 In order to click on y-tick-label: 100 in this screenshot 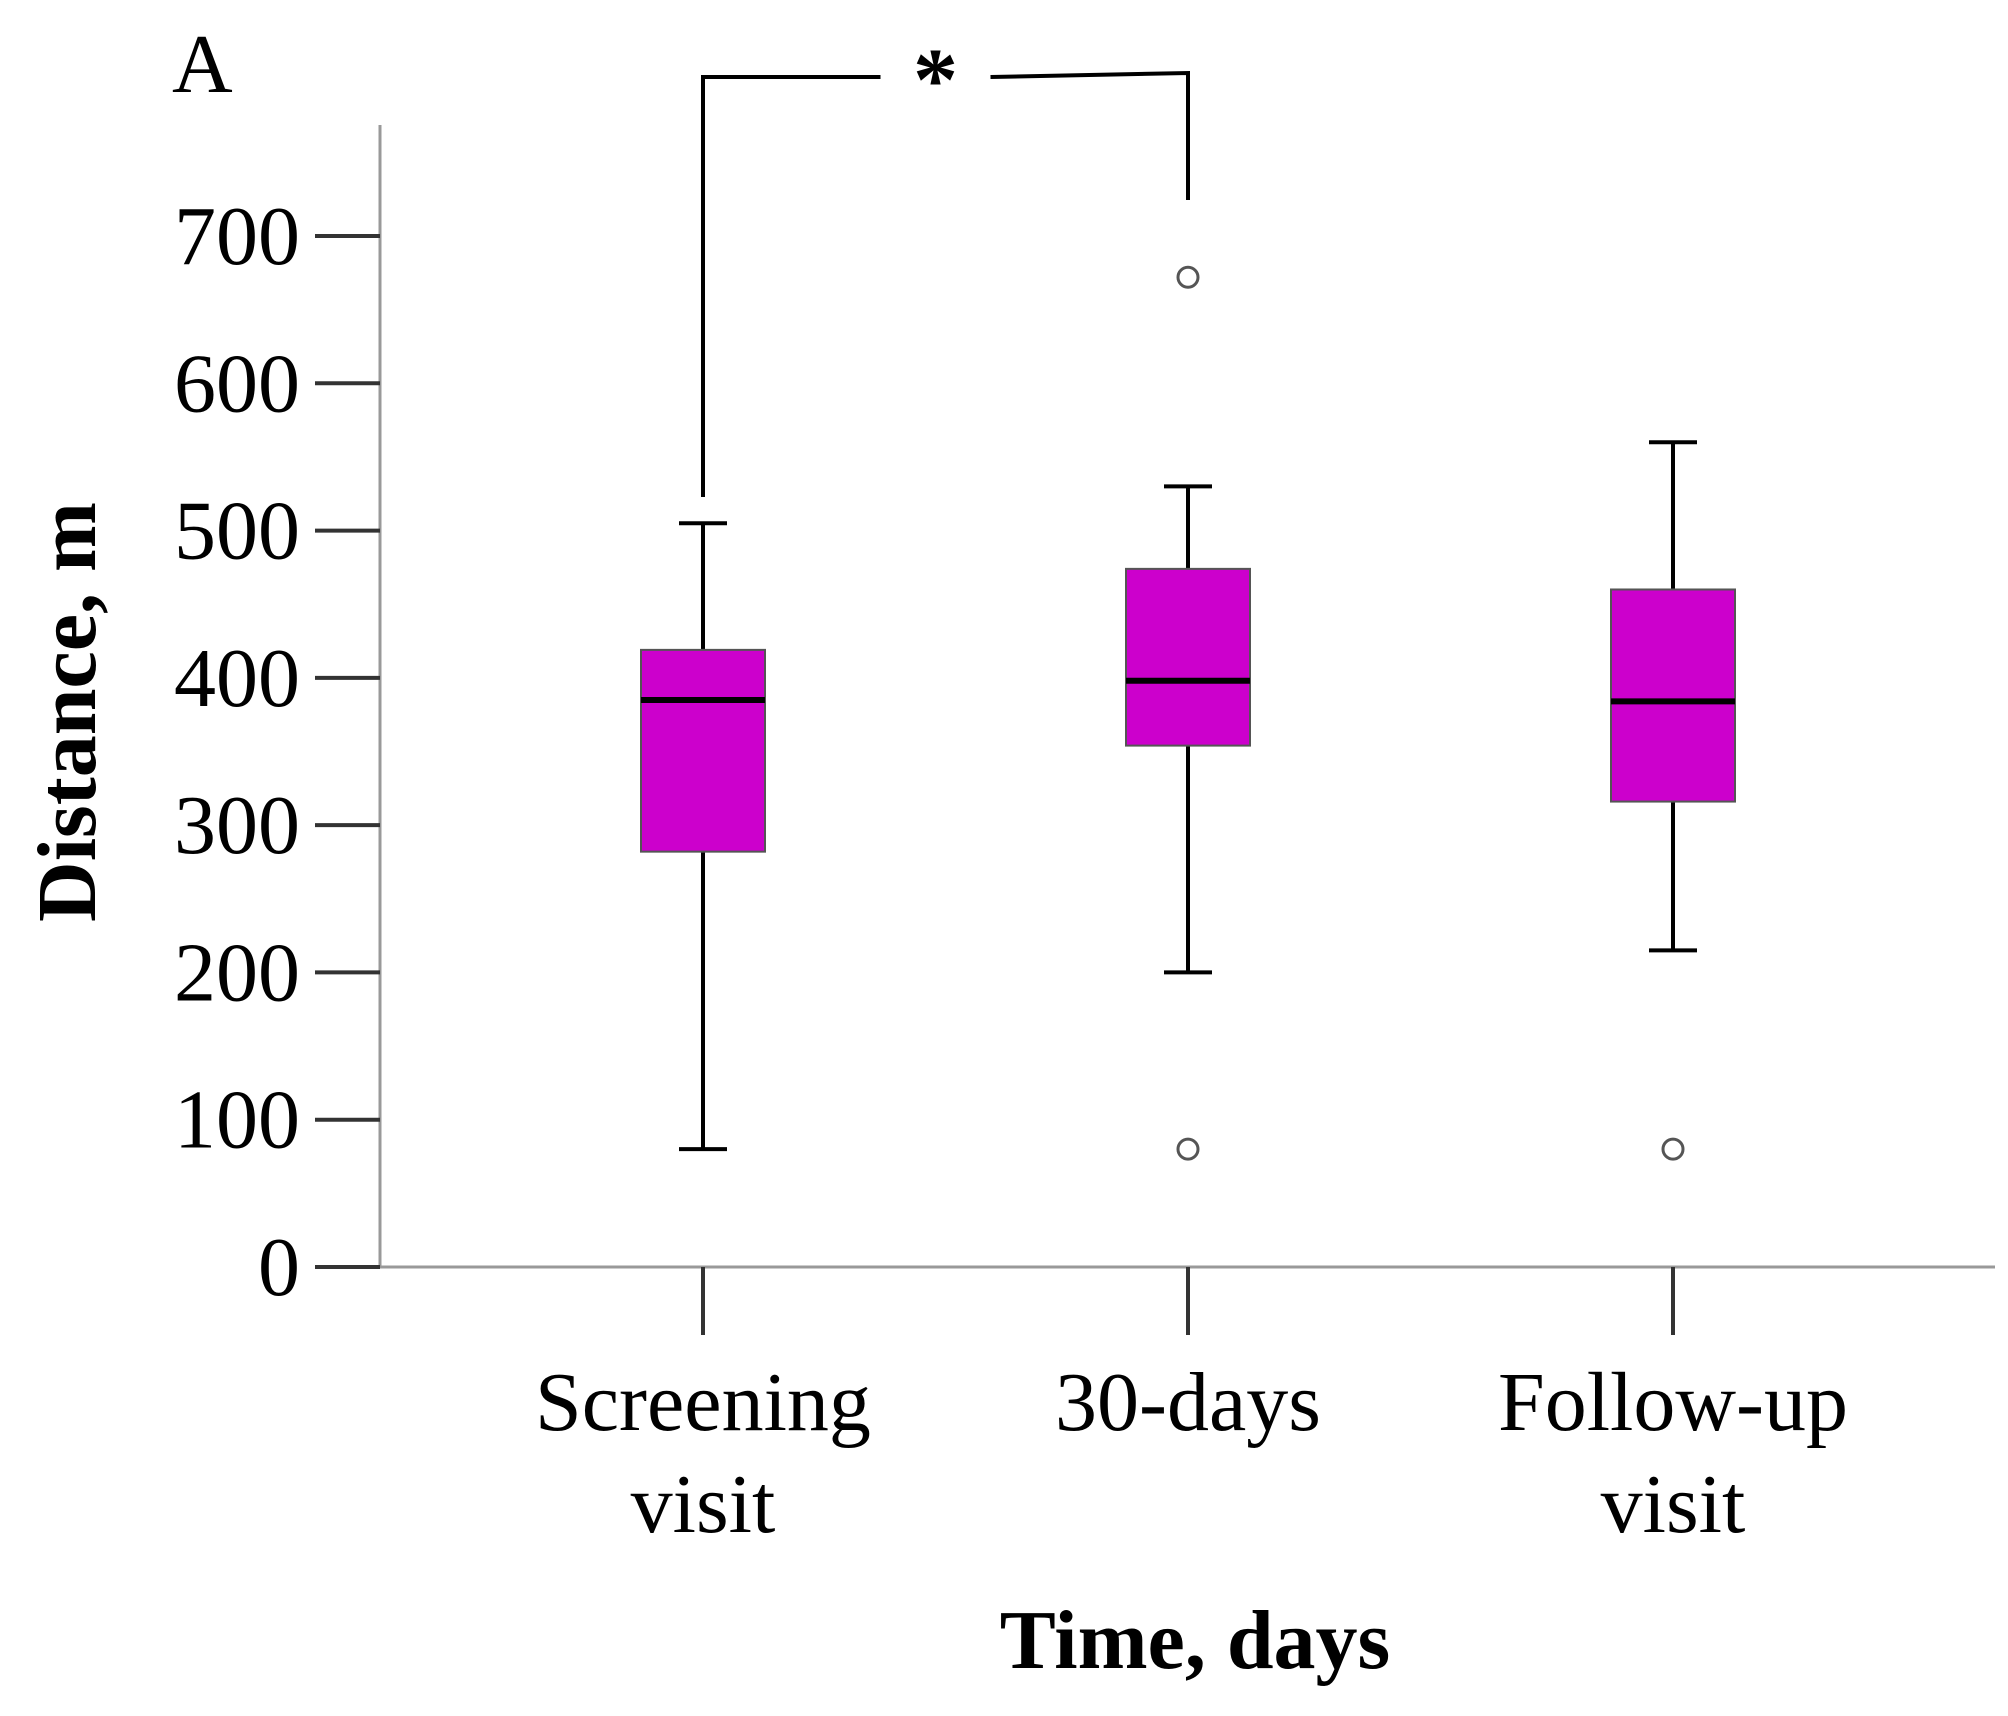, I will do `click(237, 1120)`.